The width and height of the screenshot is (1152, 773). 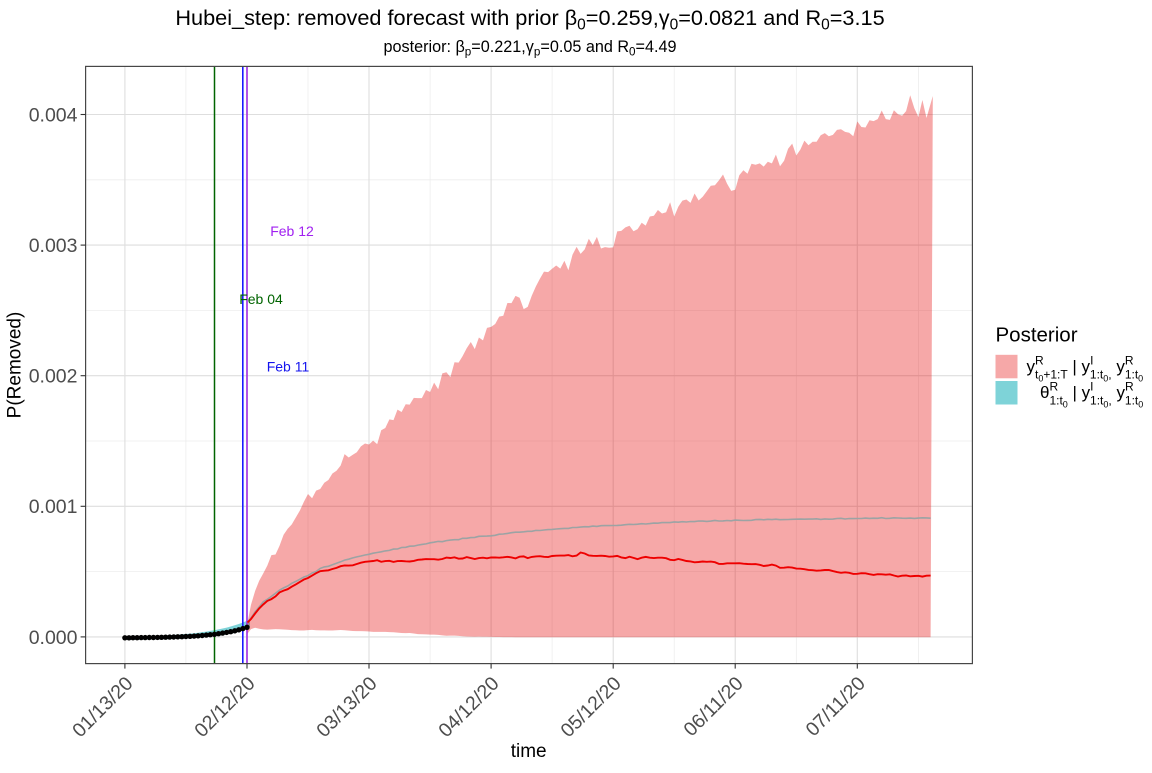 What do you see at coordinates (529, 48) in the screenshot?
I see `svg-text:posterior: βp=0.221,γp=0.05 an: posterior: βp=0.221,γp=0.05 and R0=4.49` at bounding box center [529, 48].